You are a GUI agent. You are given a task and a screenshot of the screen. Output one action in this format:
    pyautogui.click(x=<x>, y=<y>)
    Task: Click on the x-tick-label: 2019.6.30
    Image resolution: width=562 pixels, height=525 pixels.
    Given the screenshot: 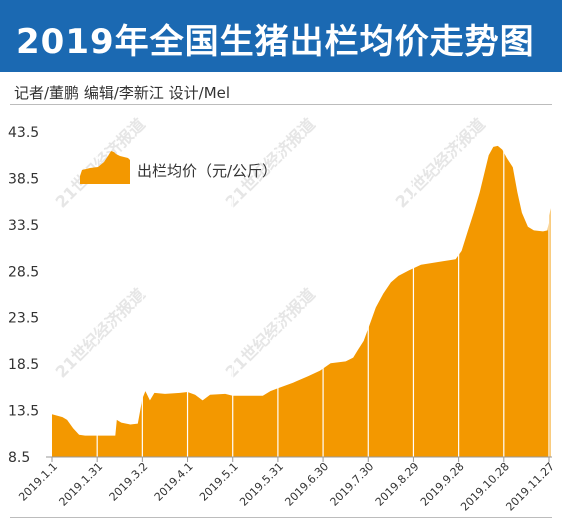 What is the action you would take?
    pyautogui.click(x=306, y=484)
    